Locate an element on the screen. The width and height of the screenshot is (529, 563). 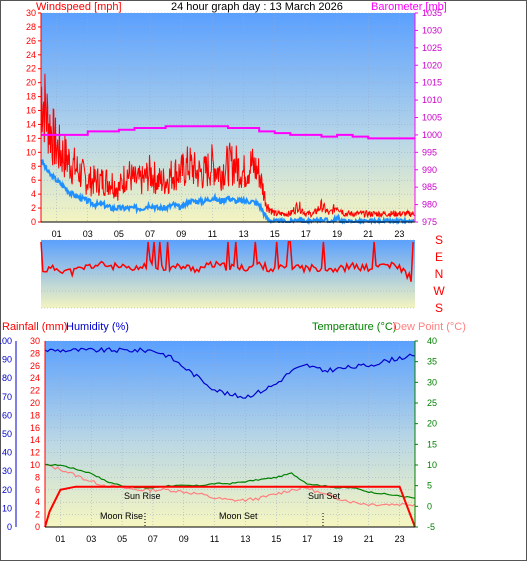
baro-tick-label: 1020 is located at coordinates (432, 65).